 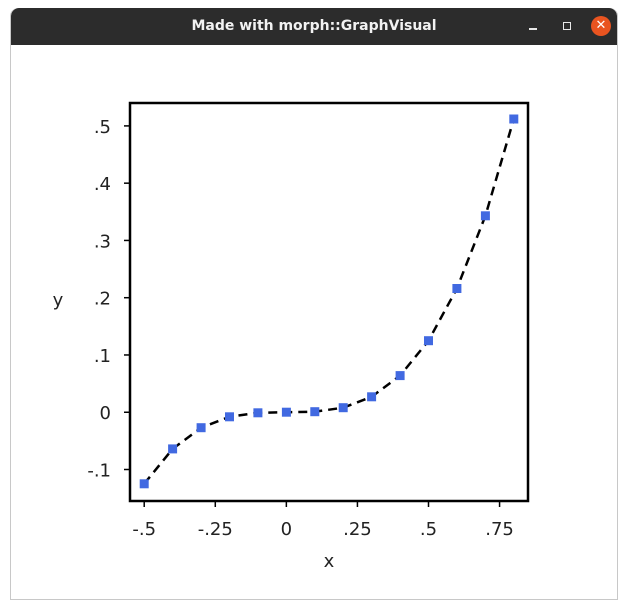 I want to click on x-tick-label: 0, so click(x=286, y=529).